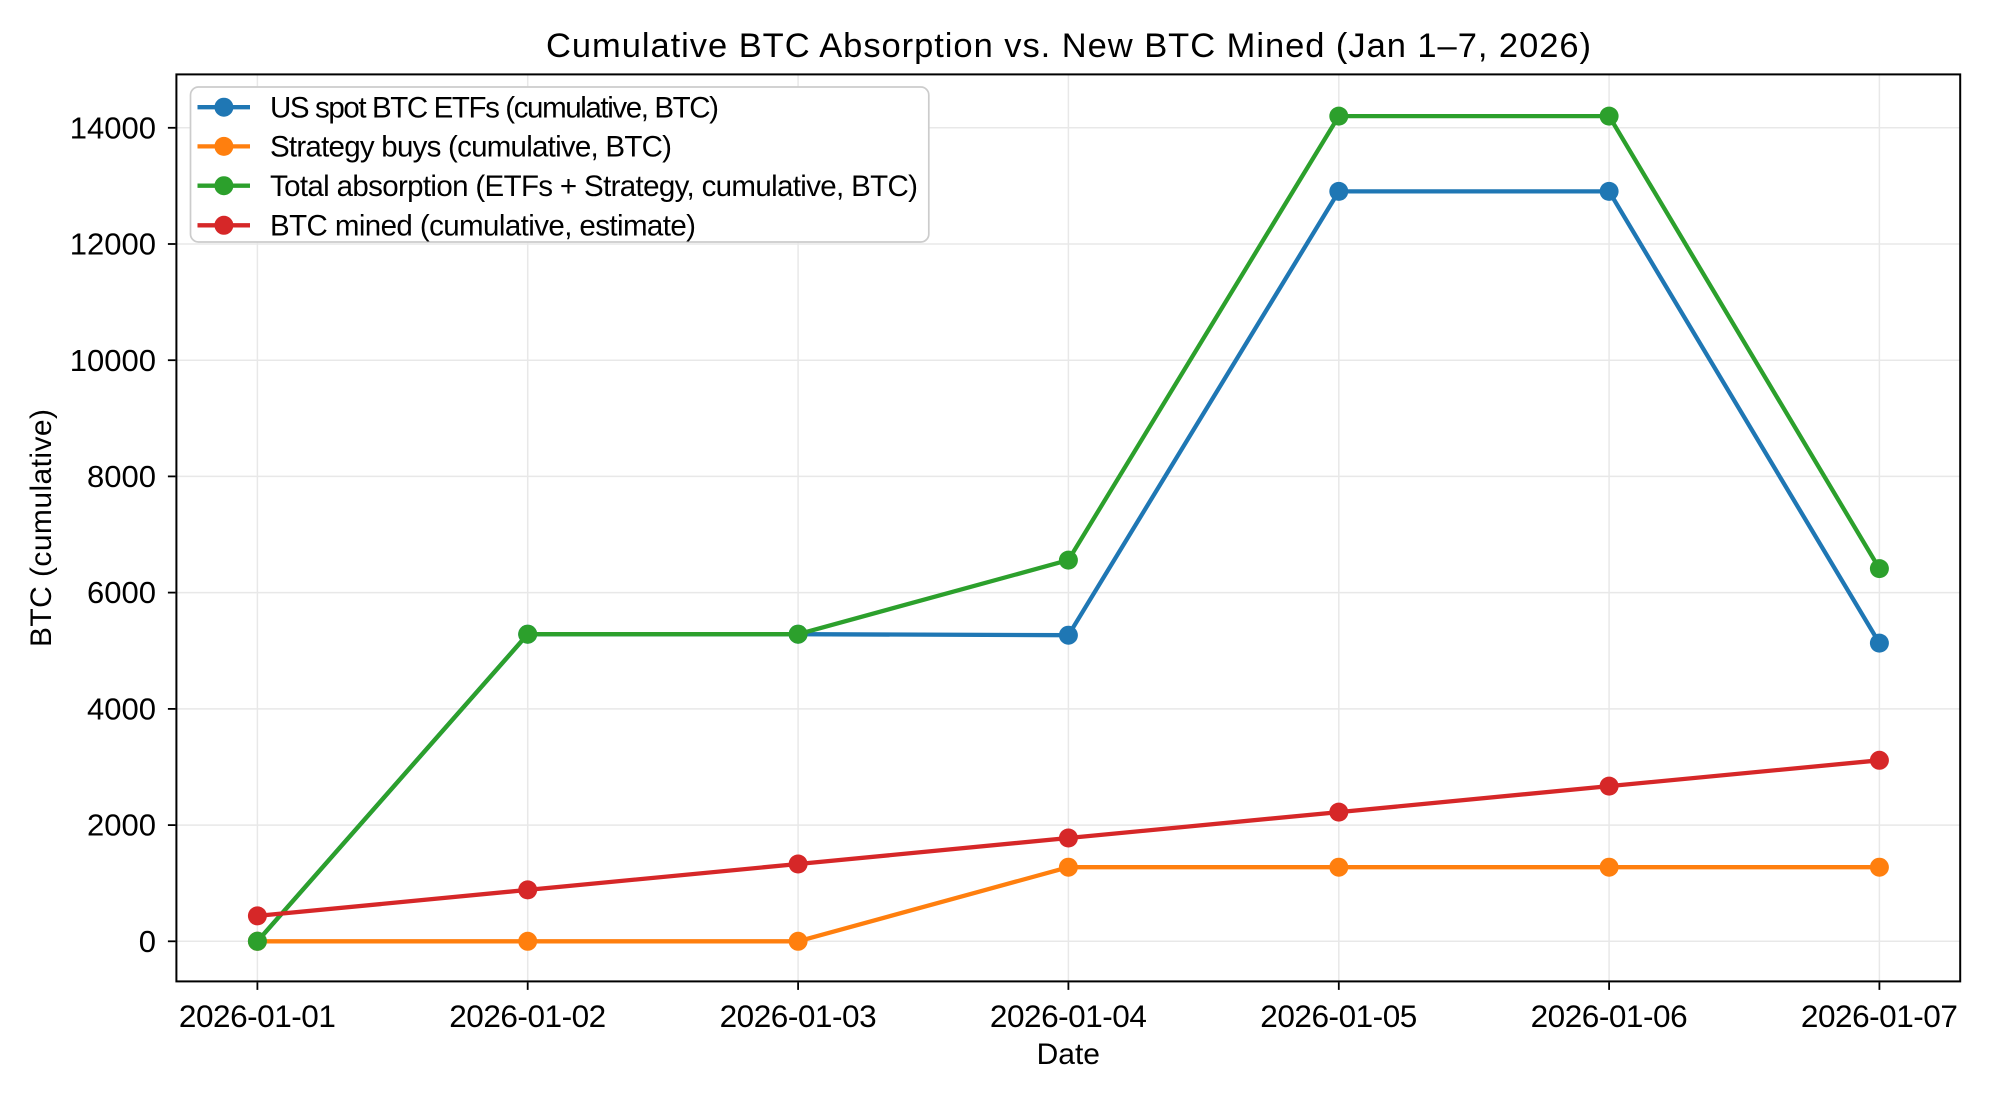  Describe the element at coordinates (121, 476) in the screenshot. I see `svg-text: 8000` at that location.